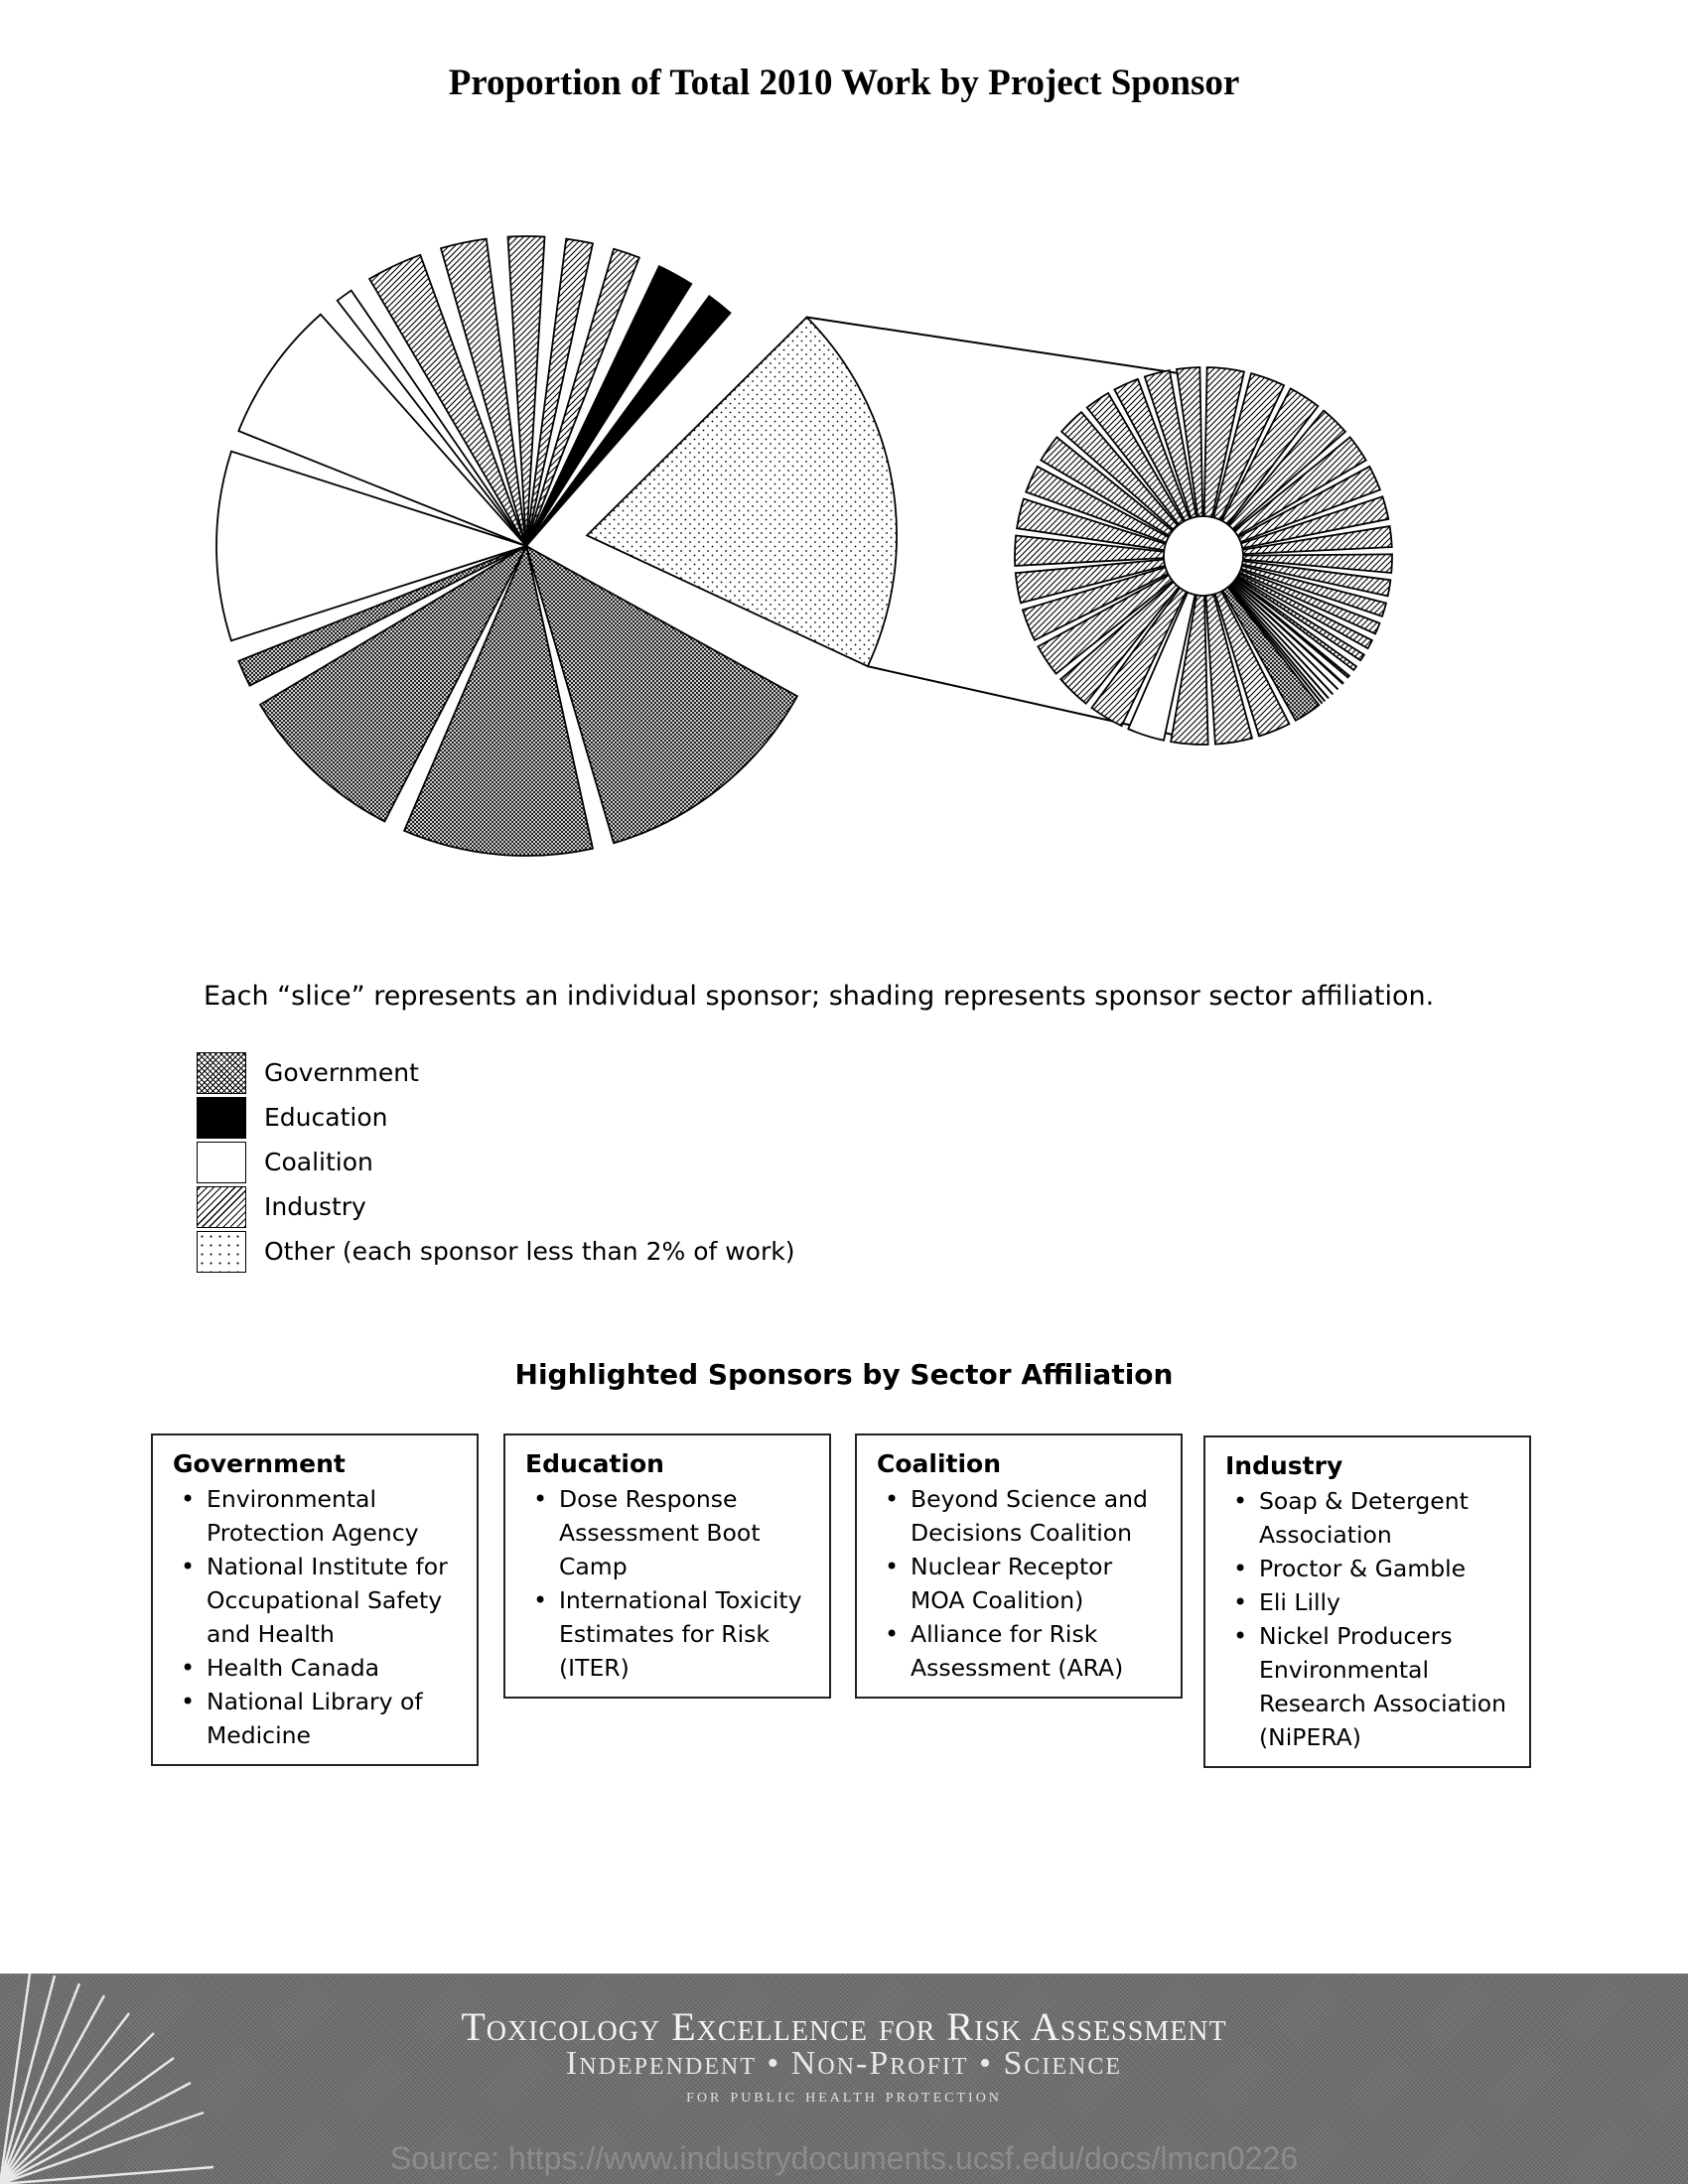 This screenshot has height=2184, width=1688. What do you see at coordinates (221, 1207) in the screenshot?
I see `legend-swatch-industry` at bounding box center [221, 1207].